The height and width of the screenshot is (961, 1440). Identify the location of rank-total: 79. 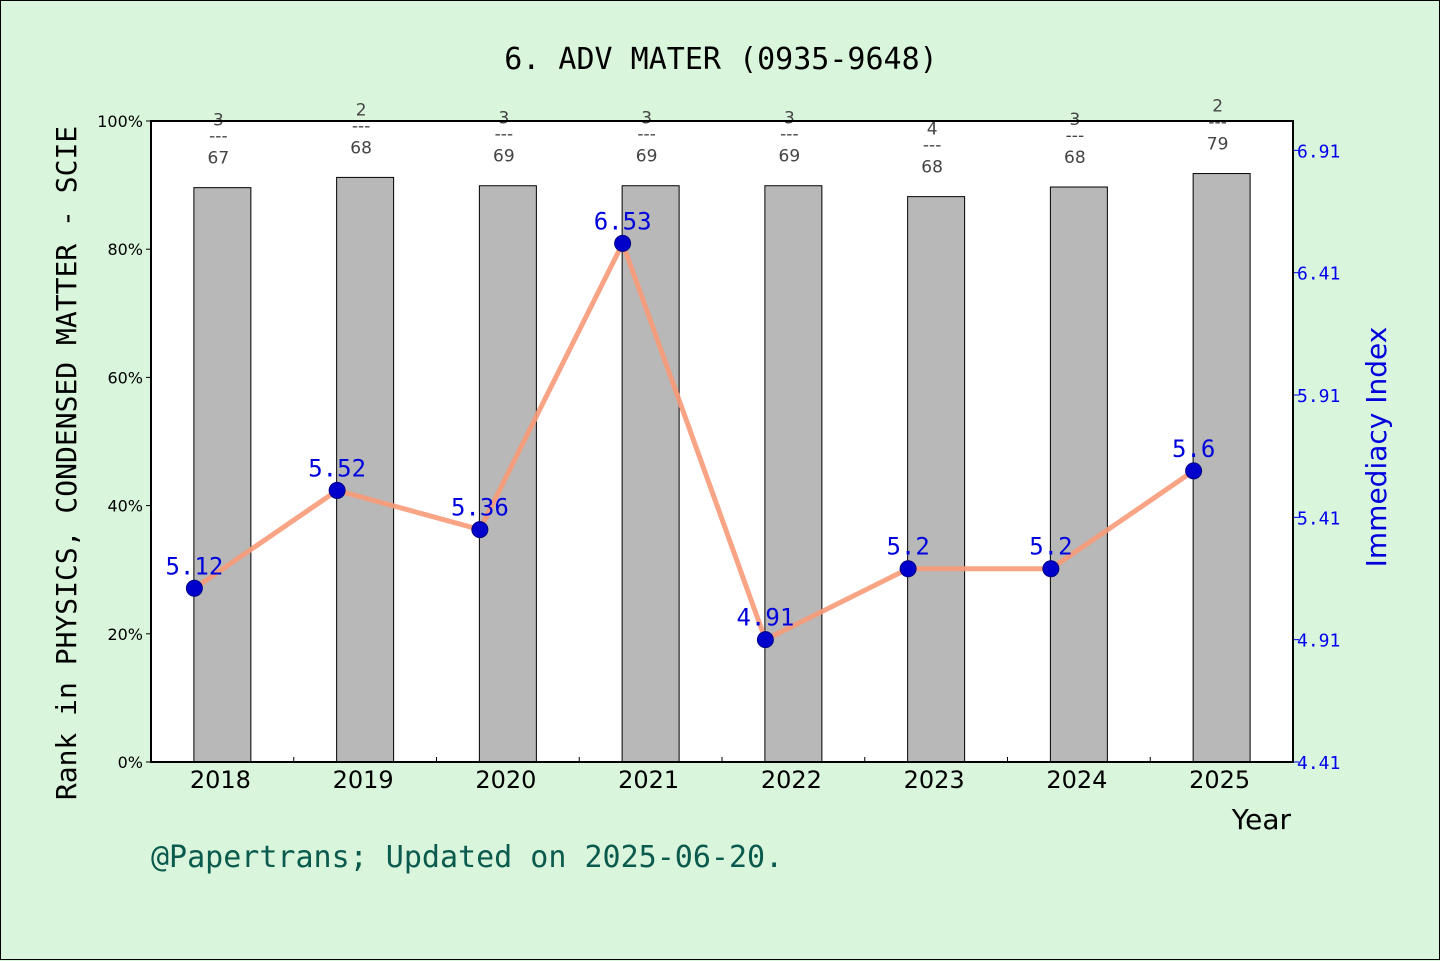
(1218, 145).